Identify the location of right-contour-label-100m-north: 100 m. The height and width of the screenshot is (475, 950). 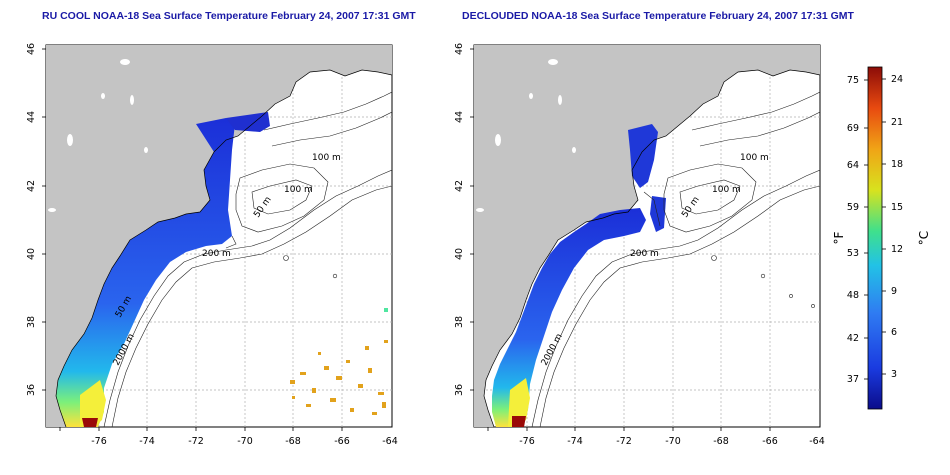
(754, 158).